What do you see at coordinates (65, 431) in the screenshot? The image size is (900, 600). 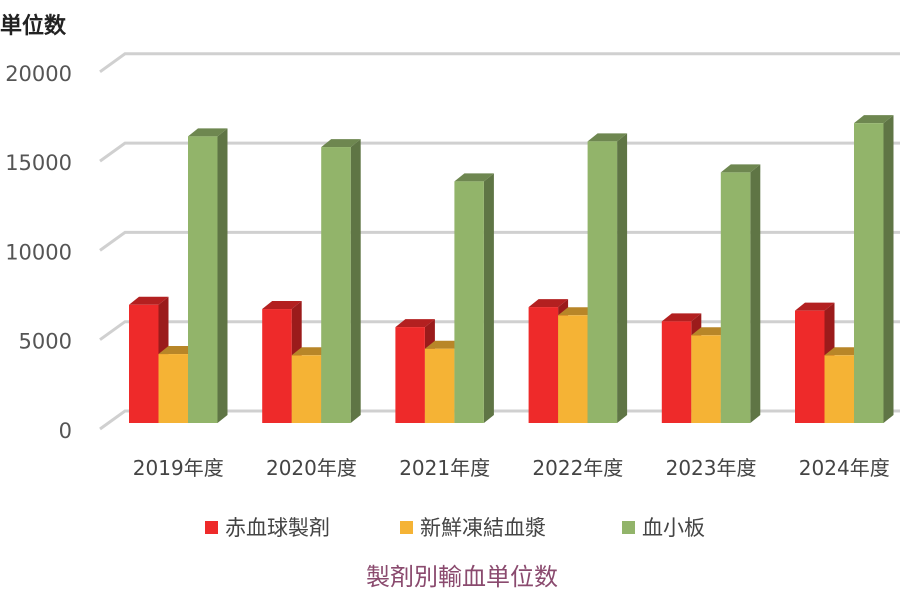 I see `y-tick-label: 0` at bounding box center [65, 431].